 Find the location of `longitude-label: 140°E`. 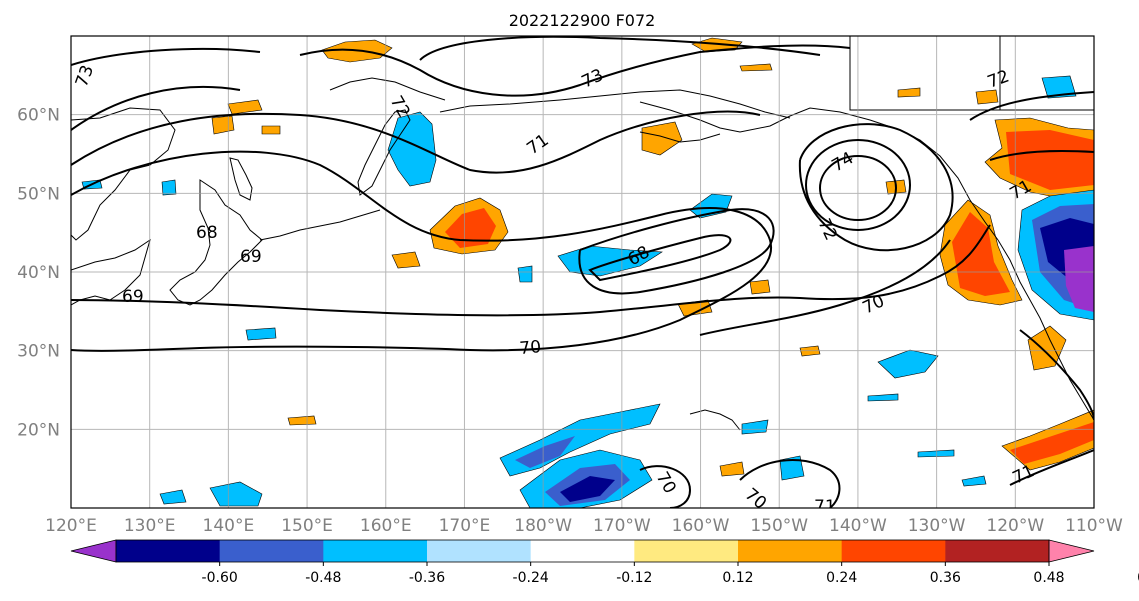

longitude-label: 140°E is located at coordinates (229, 526).